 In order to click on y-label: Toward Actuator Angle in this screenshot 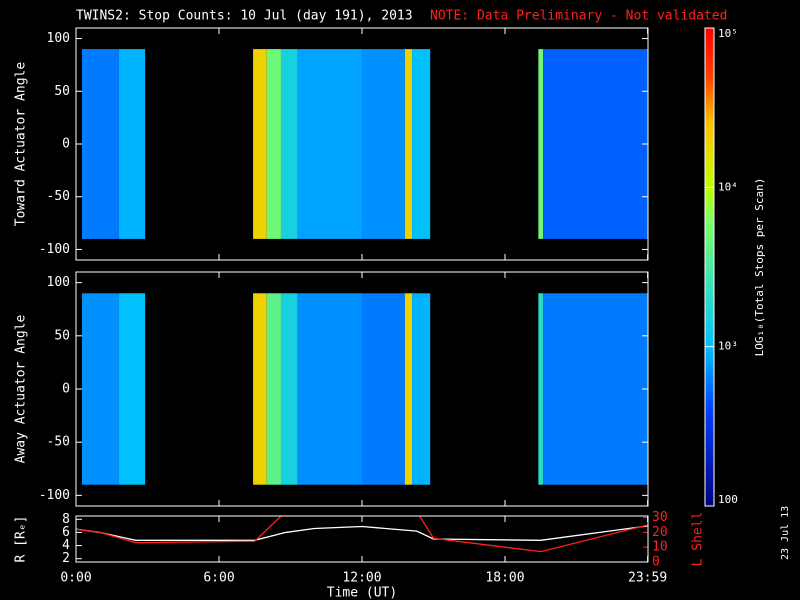, I will do `click(21, 144)`.